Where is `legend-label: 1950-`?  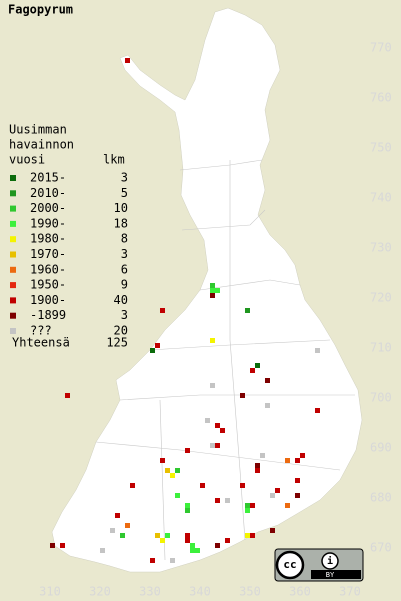
legend-label: 1950- is located at coordinates (48, 285).